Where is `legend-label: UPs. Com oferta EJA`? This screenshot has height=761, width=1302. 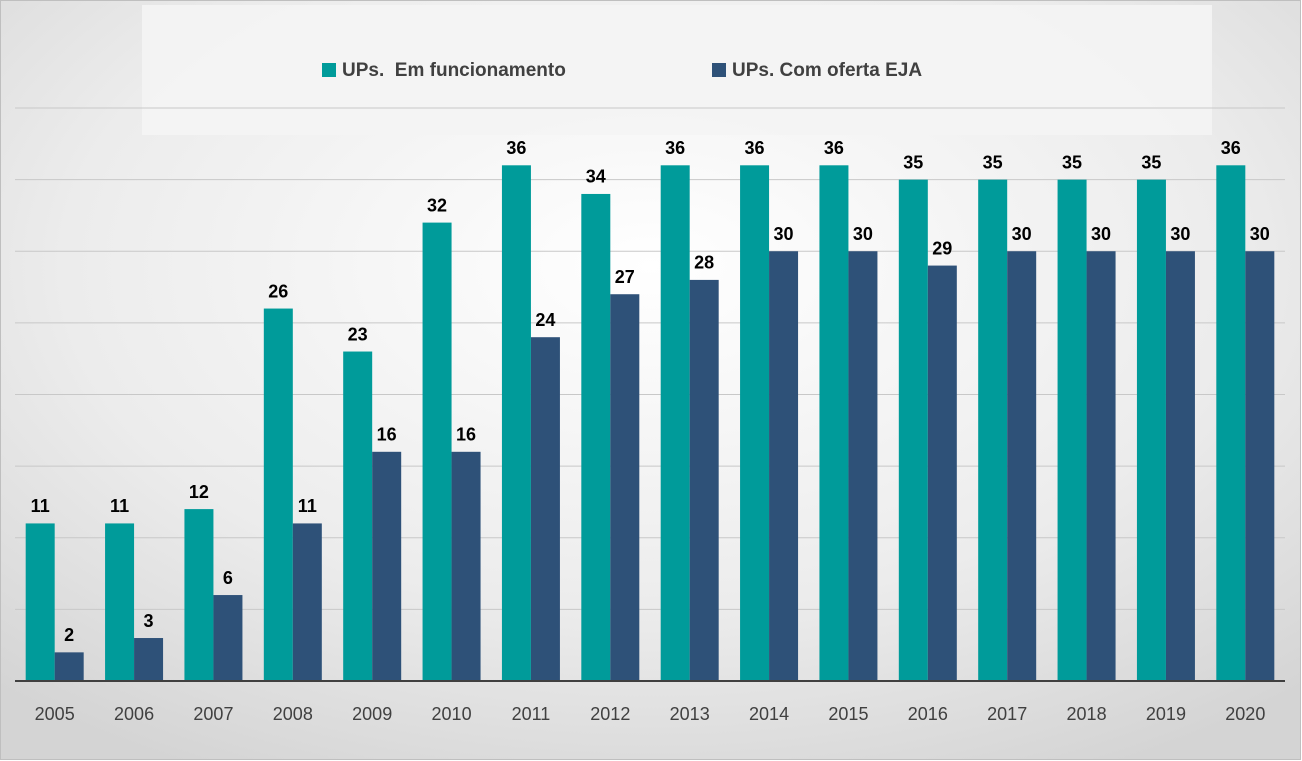
legend-label: UPs. Com oferta EJA is located at coordinates (827, 70).